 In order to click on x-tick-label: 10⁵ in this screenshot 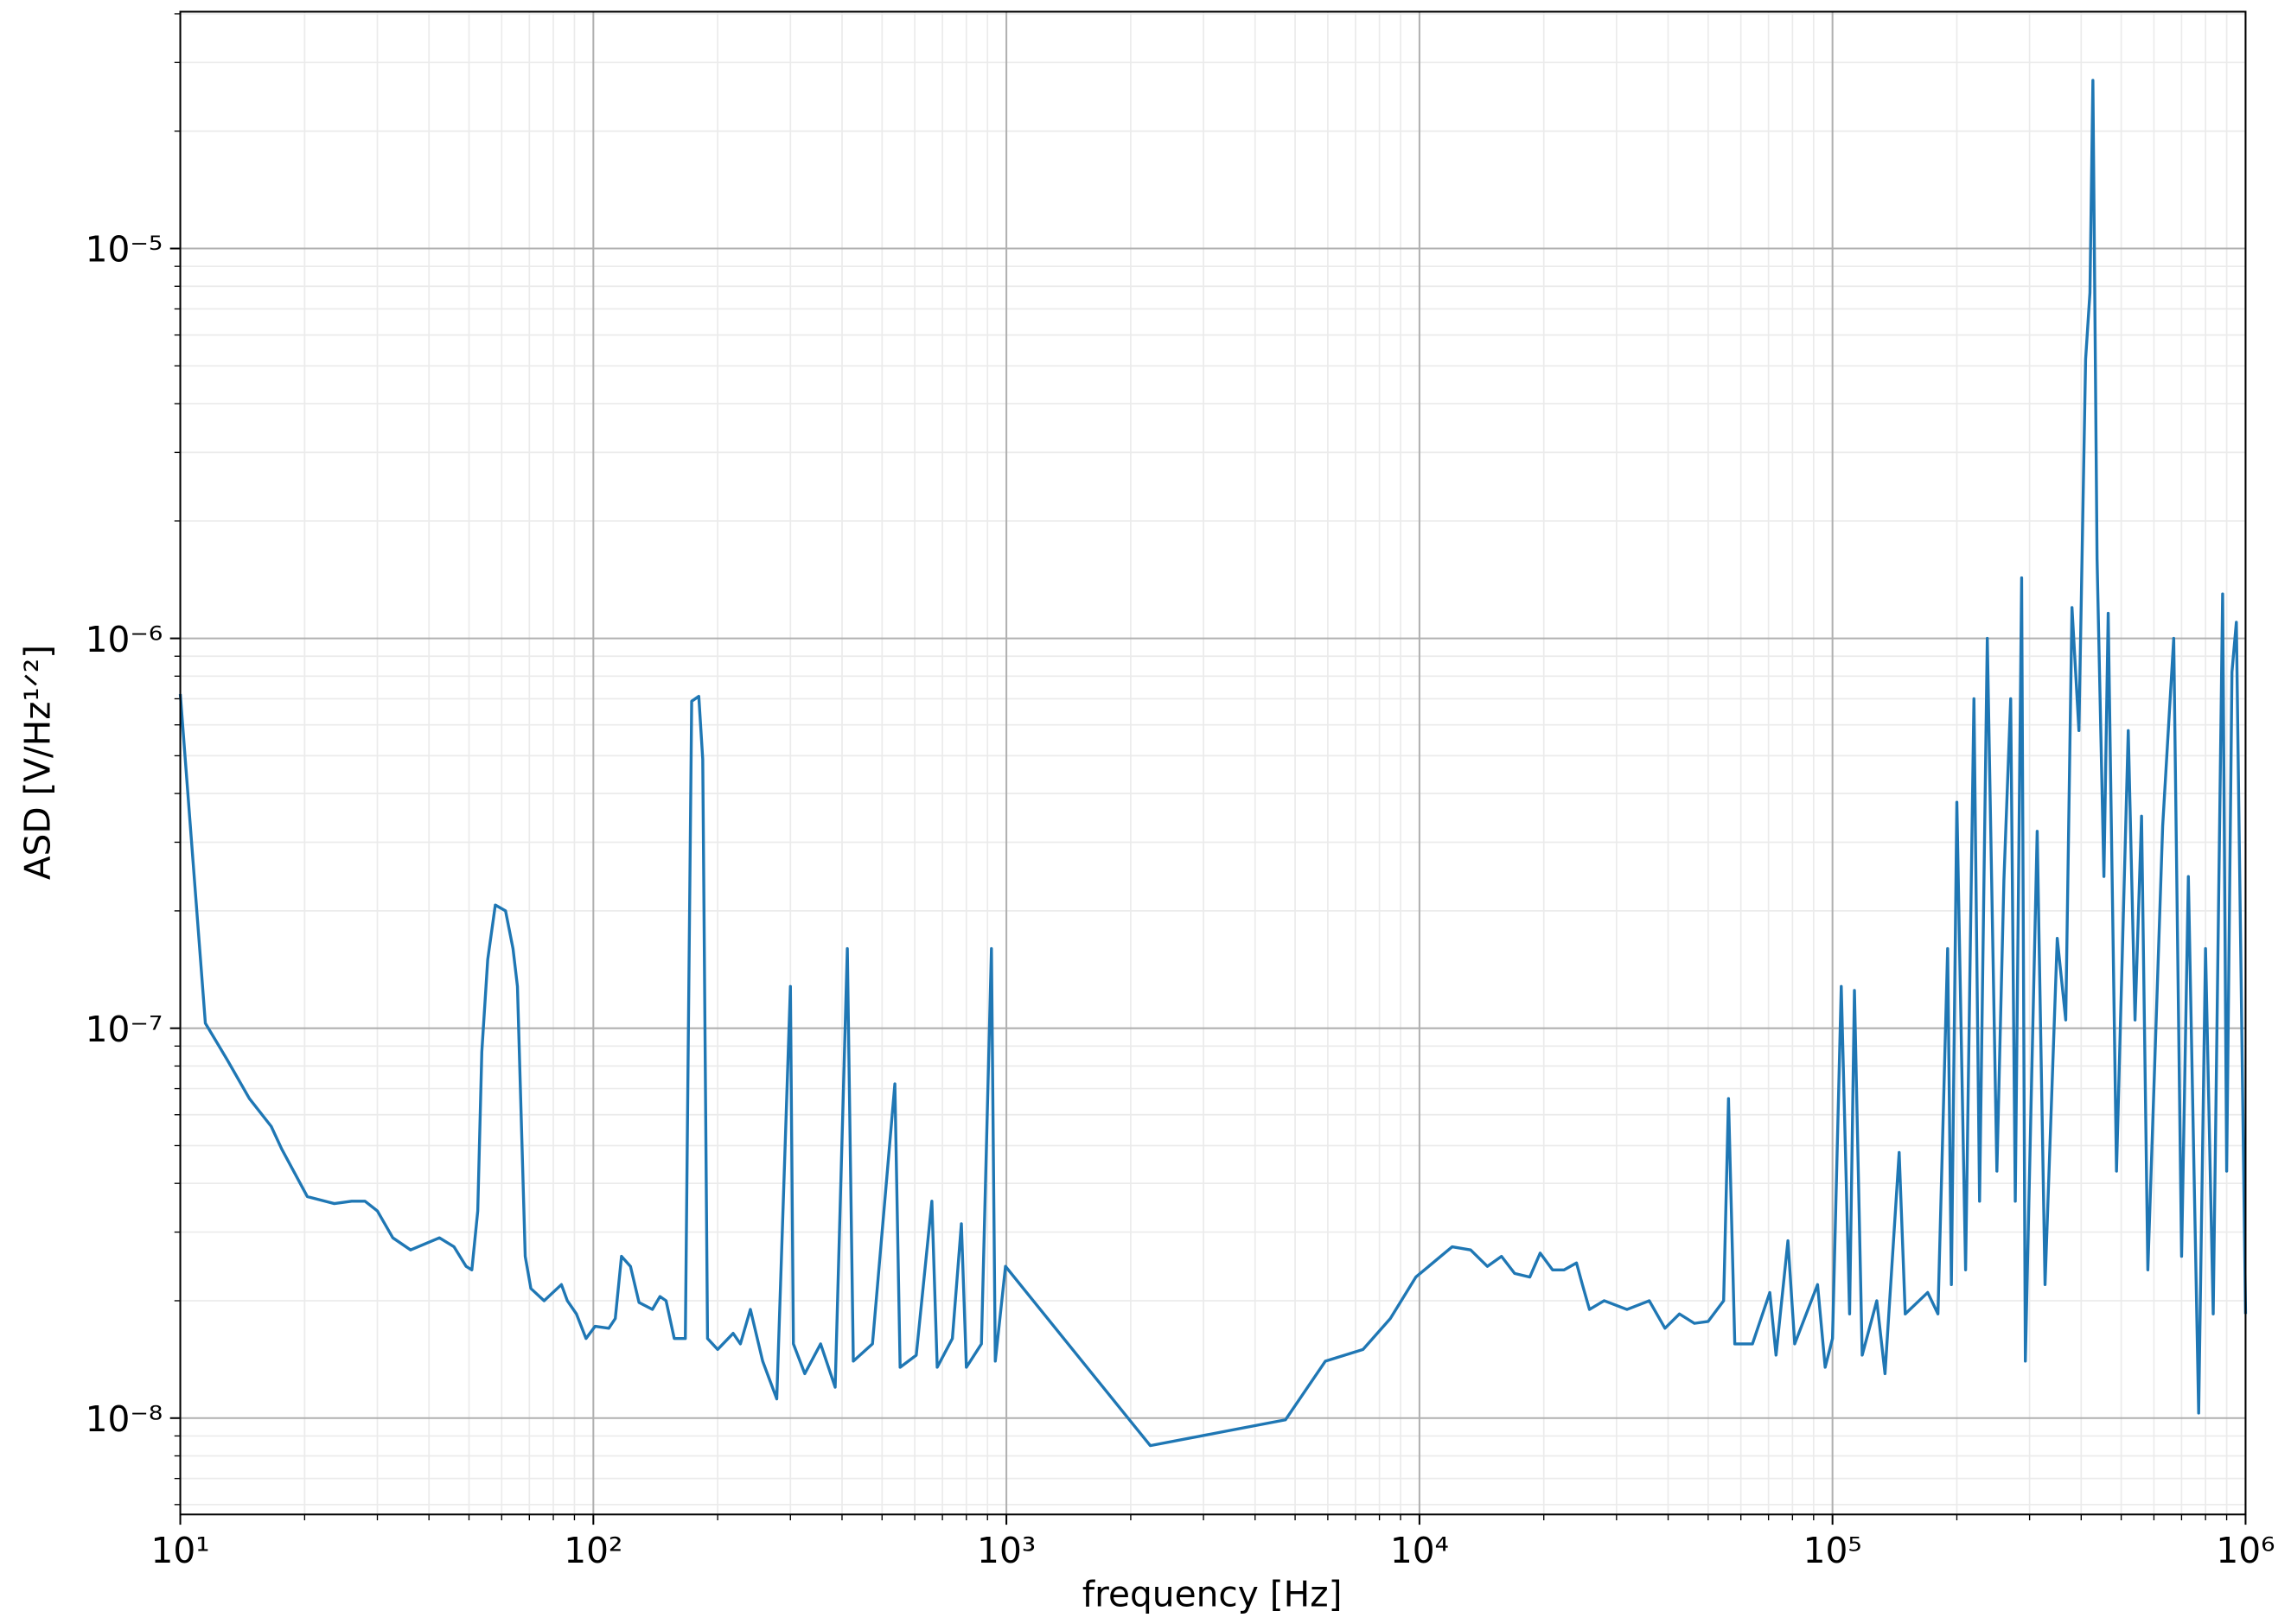, I will do `click(1832, 1550)`.